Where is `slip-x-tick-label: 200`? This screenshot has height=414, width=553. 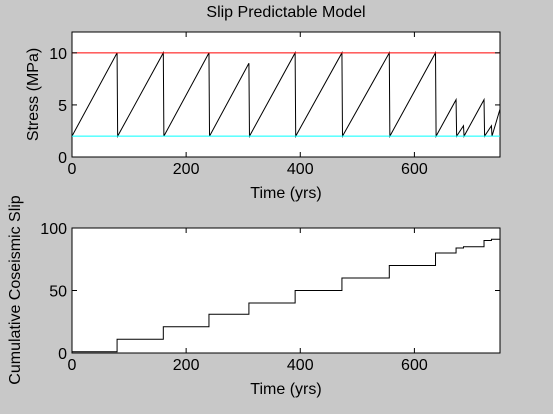 slip-x-tick-label: 200 is located at coordinates (186, 365).